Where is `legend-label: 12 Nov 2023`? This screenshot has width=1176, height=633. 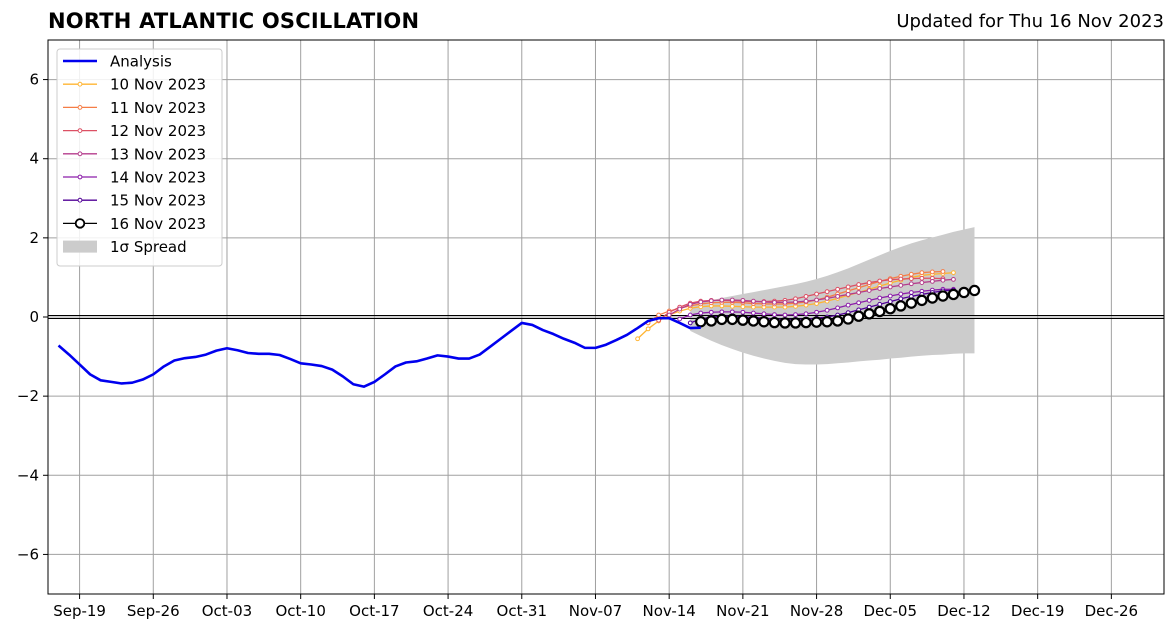 legend-label: 12 Nov 2023 is located at coordinates (158, 131).